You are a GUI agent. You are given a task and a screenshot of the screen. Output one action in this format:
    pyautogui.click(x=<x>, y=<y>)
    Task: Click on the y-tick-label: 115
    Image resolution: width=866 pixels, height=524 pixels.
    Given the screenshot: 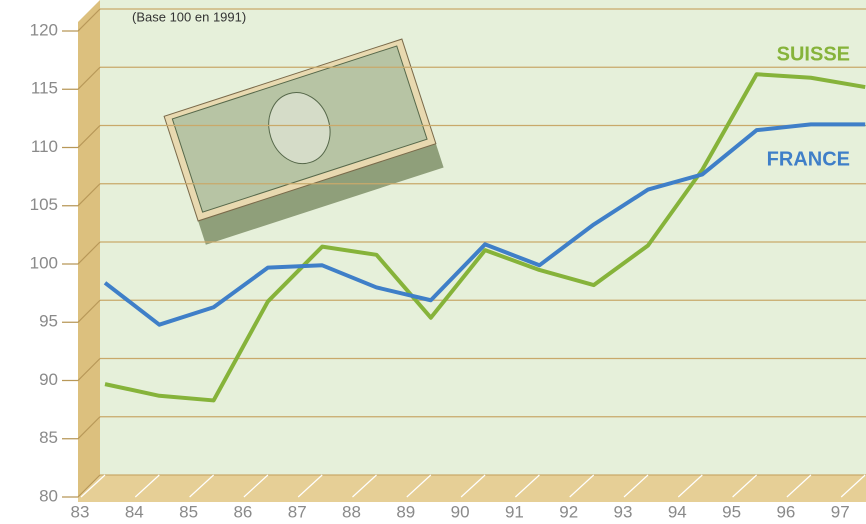 What is the action you would take?
    pyautogui.click(x=44, y=88)
    